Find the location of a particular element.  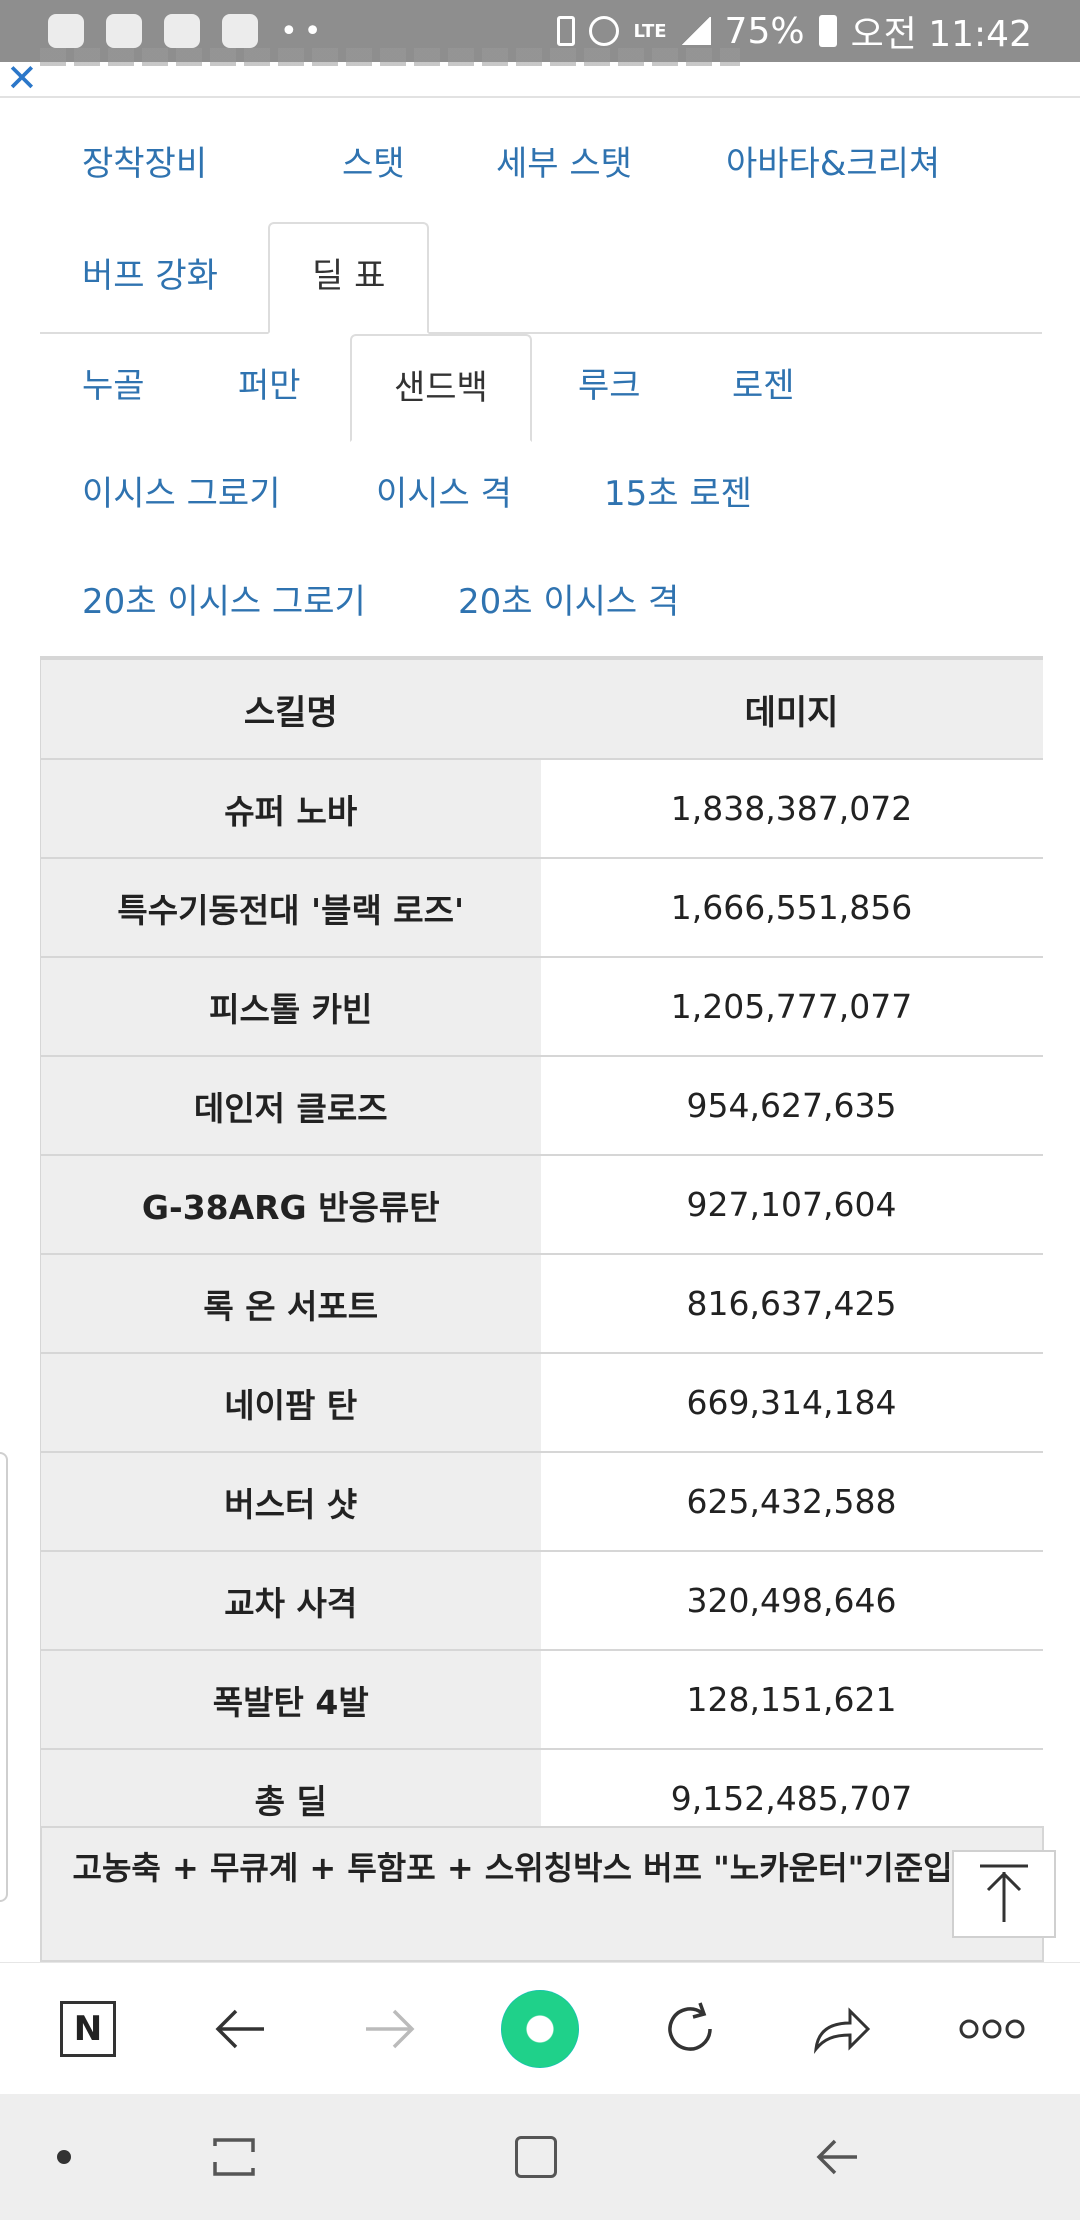

header-damage: 데미지 is located at coordinates (791, 708).